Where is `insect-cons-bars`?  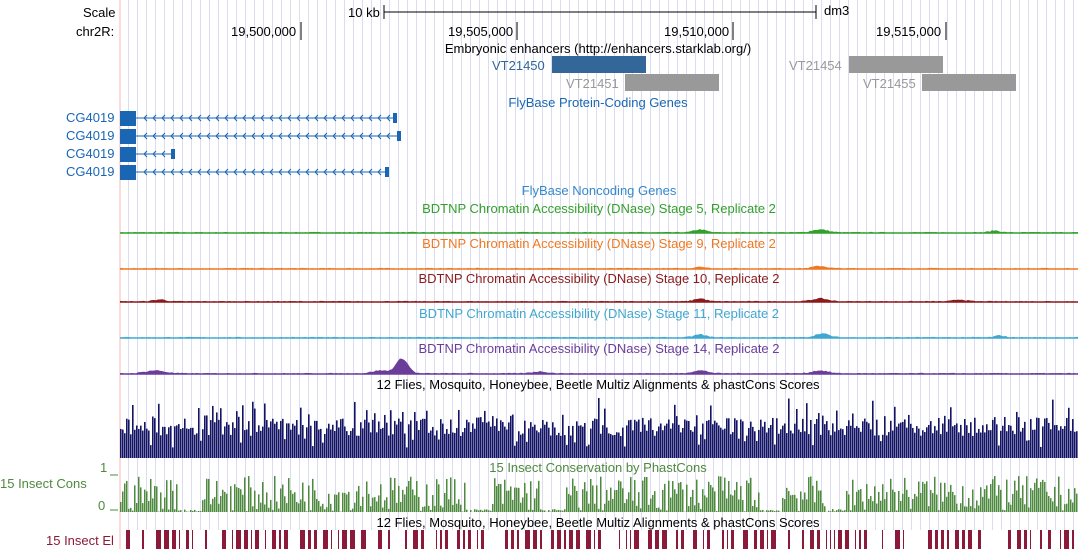
insect-cons-bars is located at coordinates (599, 493).